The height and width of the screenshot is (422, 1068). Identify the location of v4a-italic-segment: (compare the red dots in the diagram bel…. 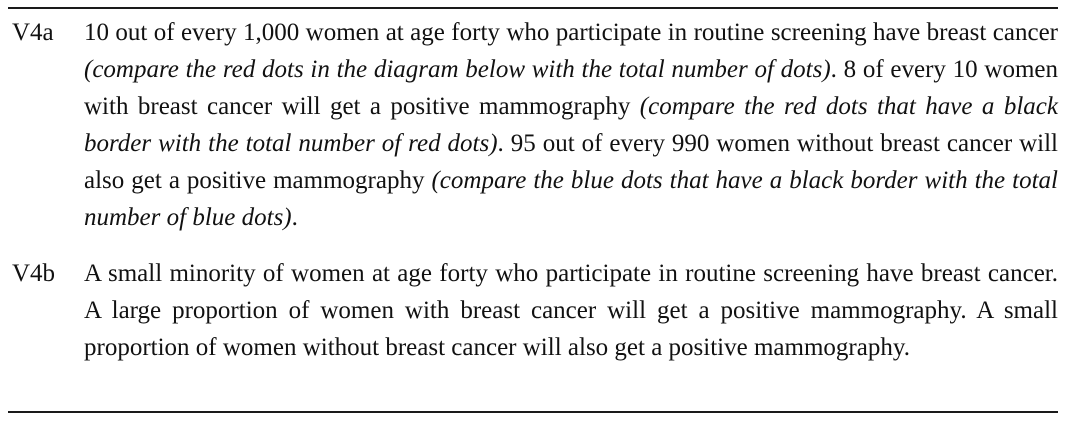
(457, 69).